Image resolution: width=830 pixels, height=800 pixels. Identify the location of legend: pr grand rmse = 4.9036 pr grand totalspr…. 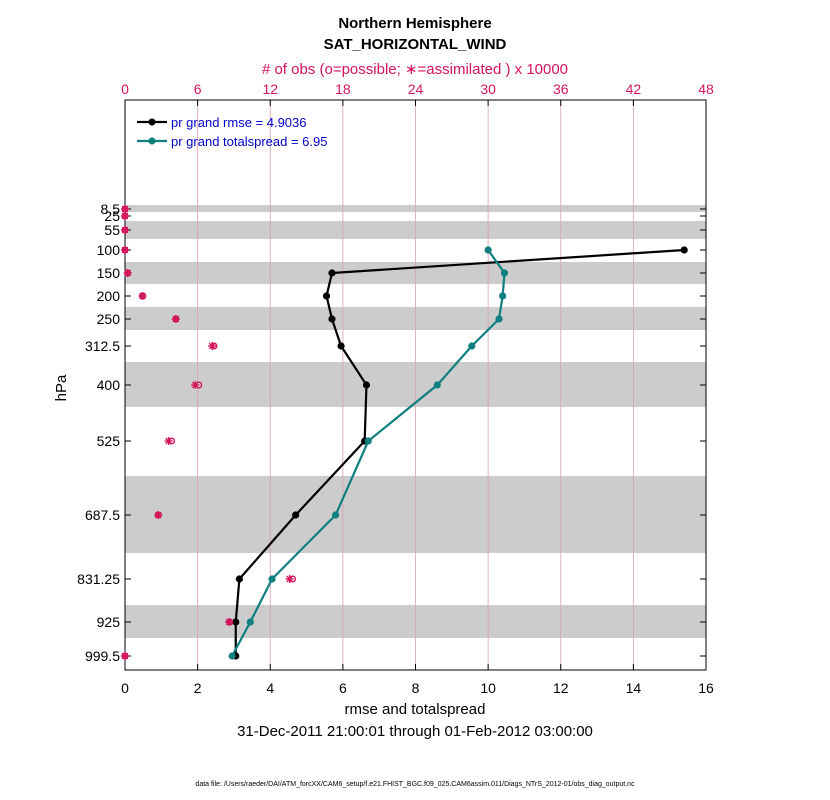
(232, 132).